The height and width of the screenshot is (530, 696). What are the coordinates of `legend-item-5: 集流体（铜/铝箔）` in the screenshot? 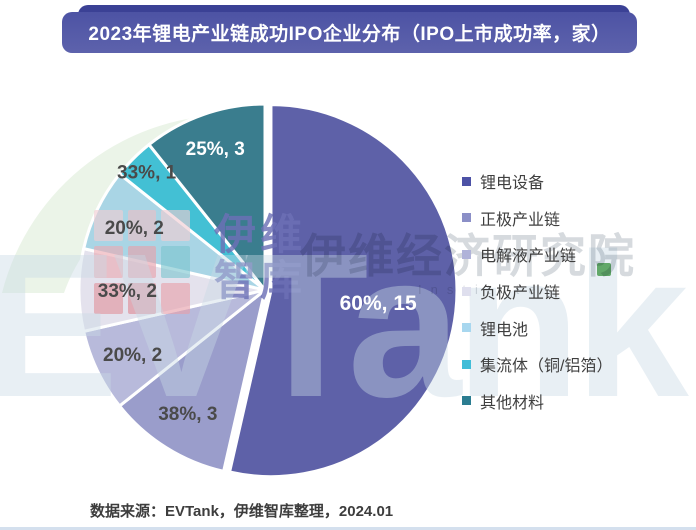 It's located at (537, 364).